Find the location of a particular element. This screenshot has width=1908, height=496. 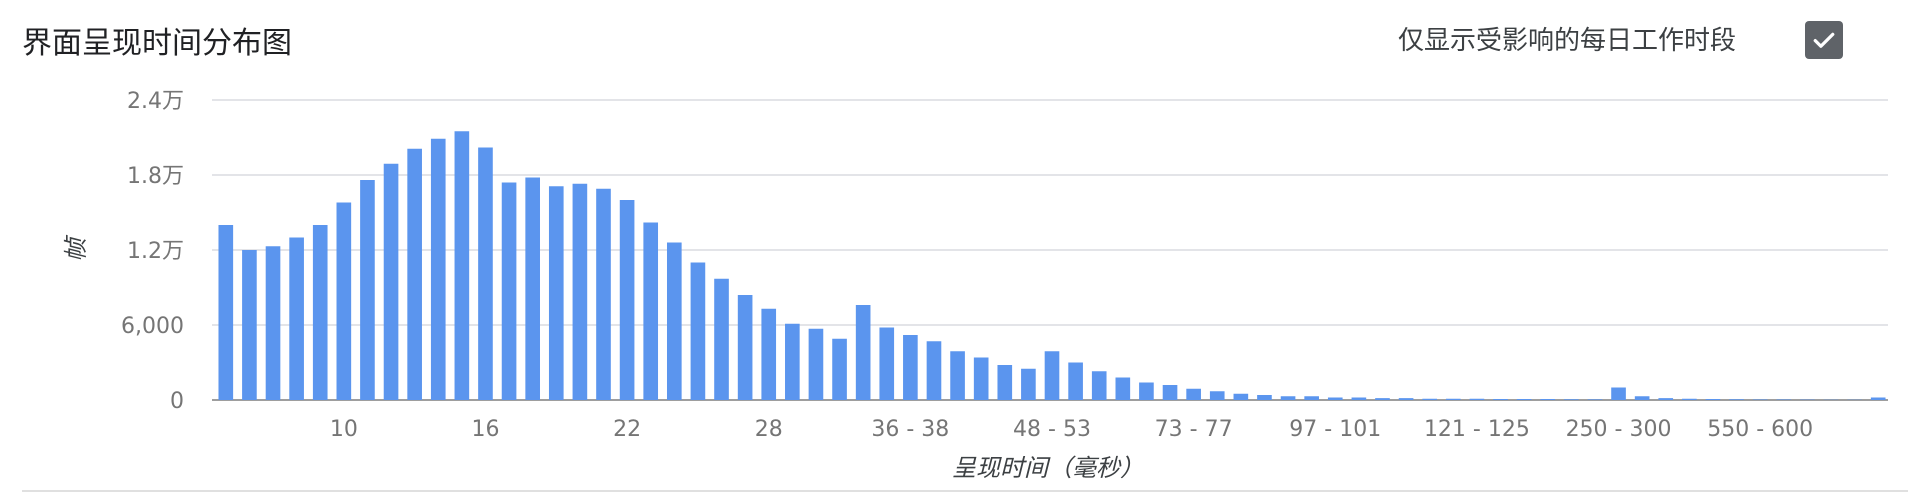

x-tick-label: 36 - 38 is located at coordinates (910, 429).